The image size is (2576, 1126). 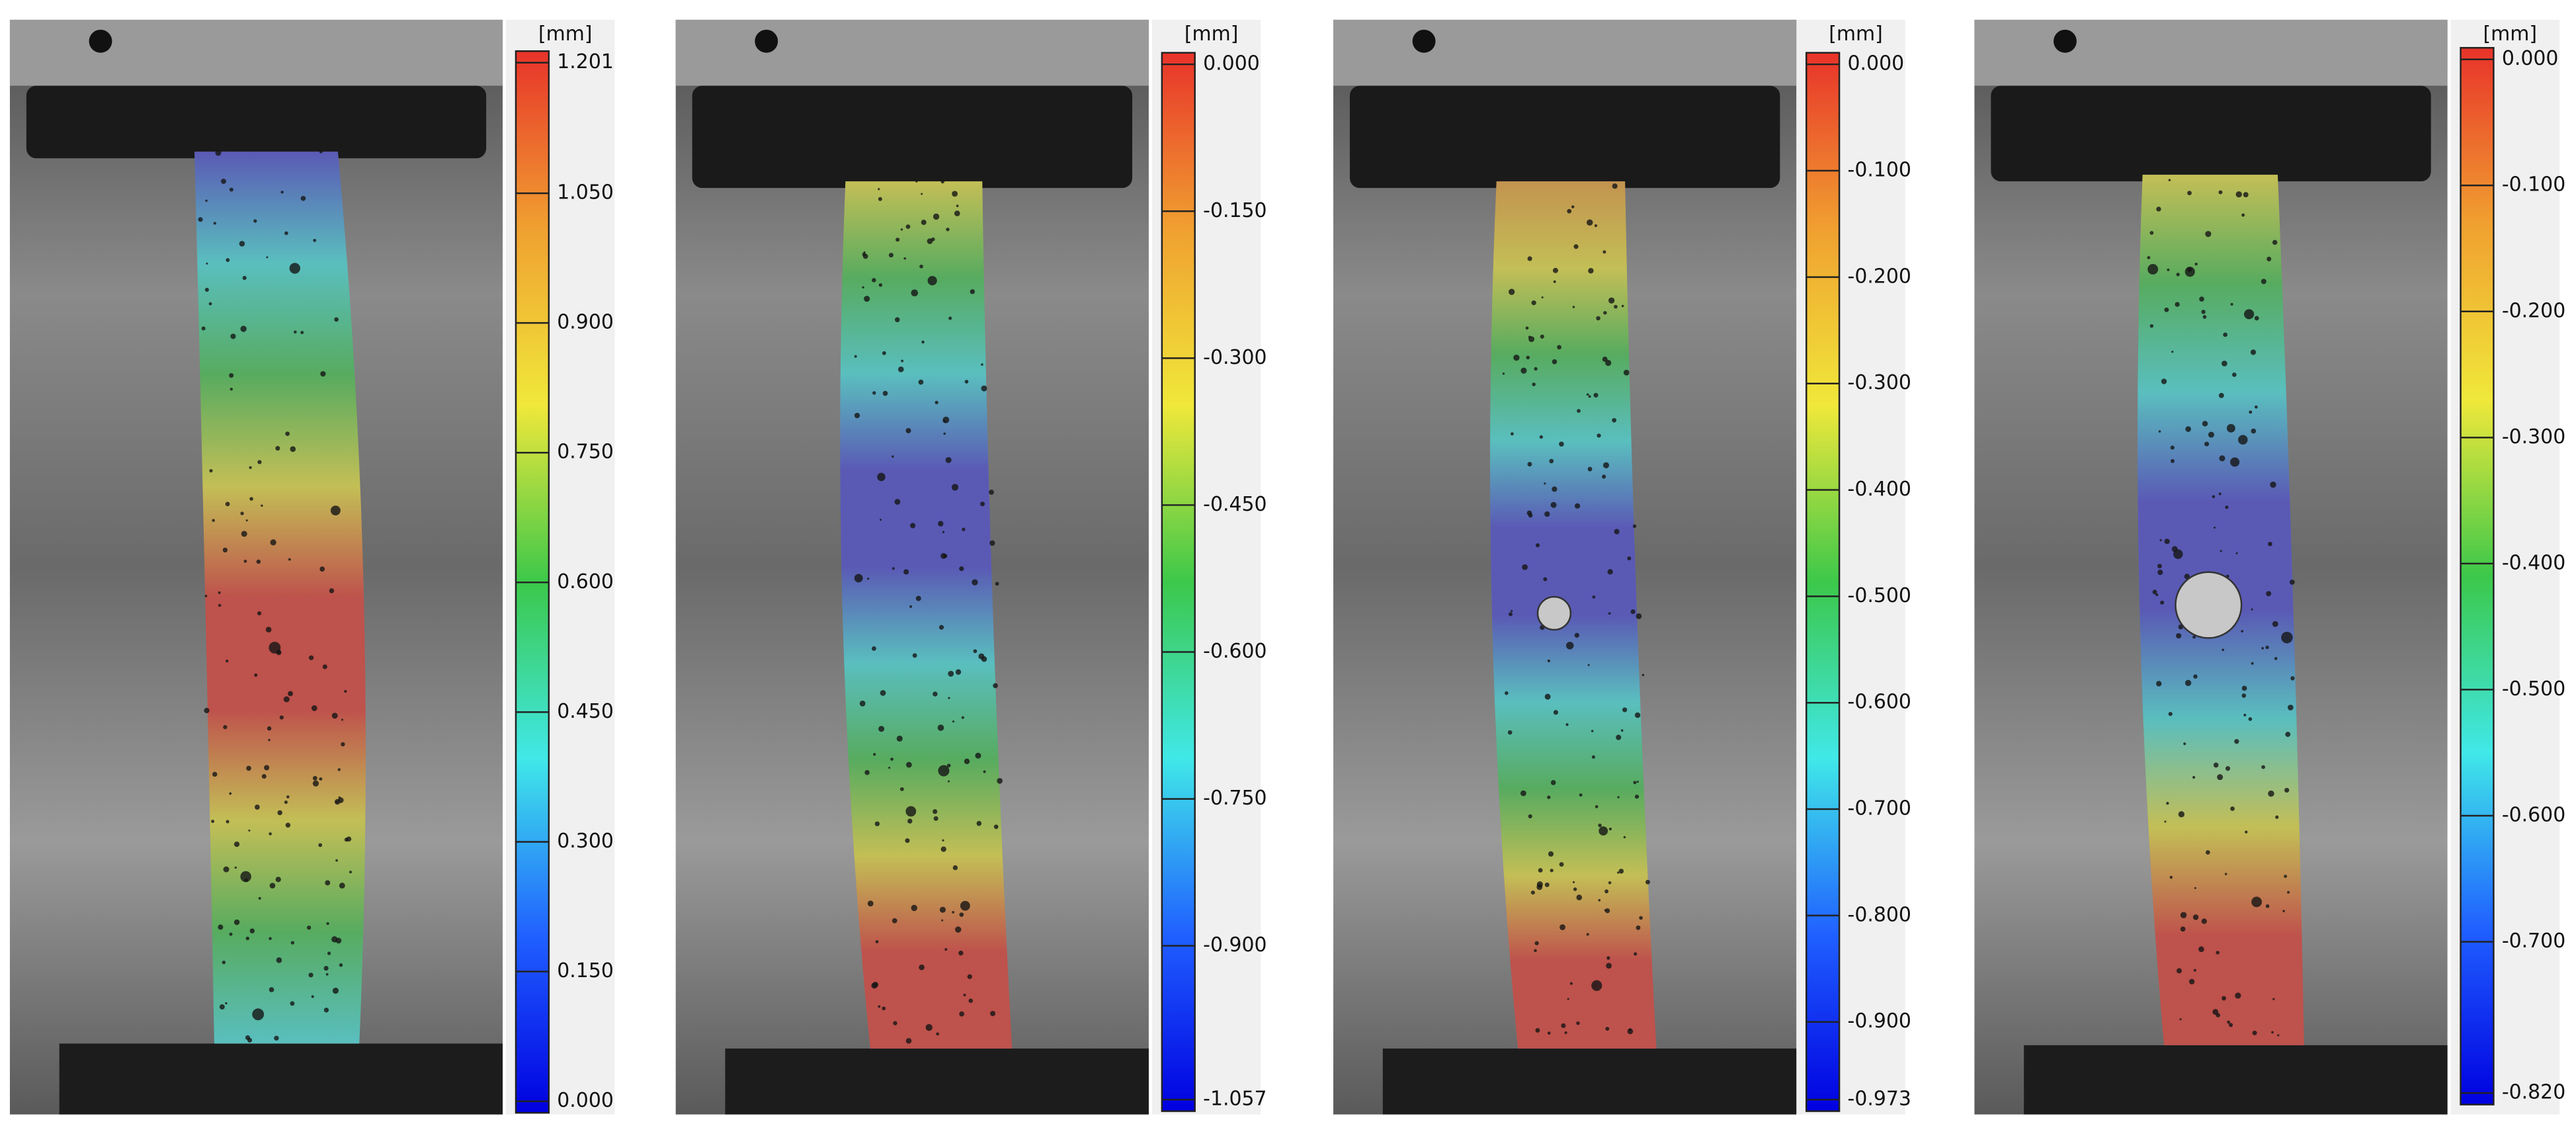 I want to click on colorbar-tick-label: -0.150, so click(x=1235, y=210).